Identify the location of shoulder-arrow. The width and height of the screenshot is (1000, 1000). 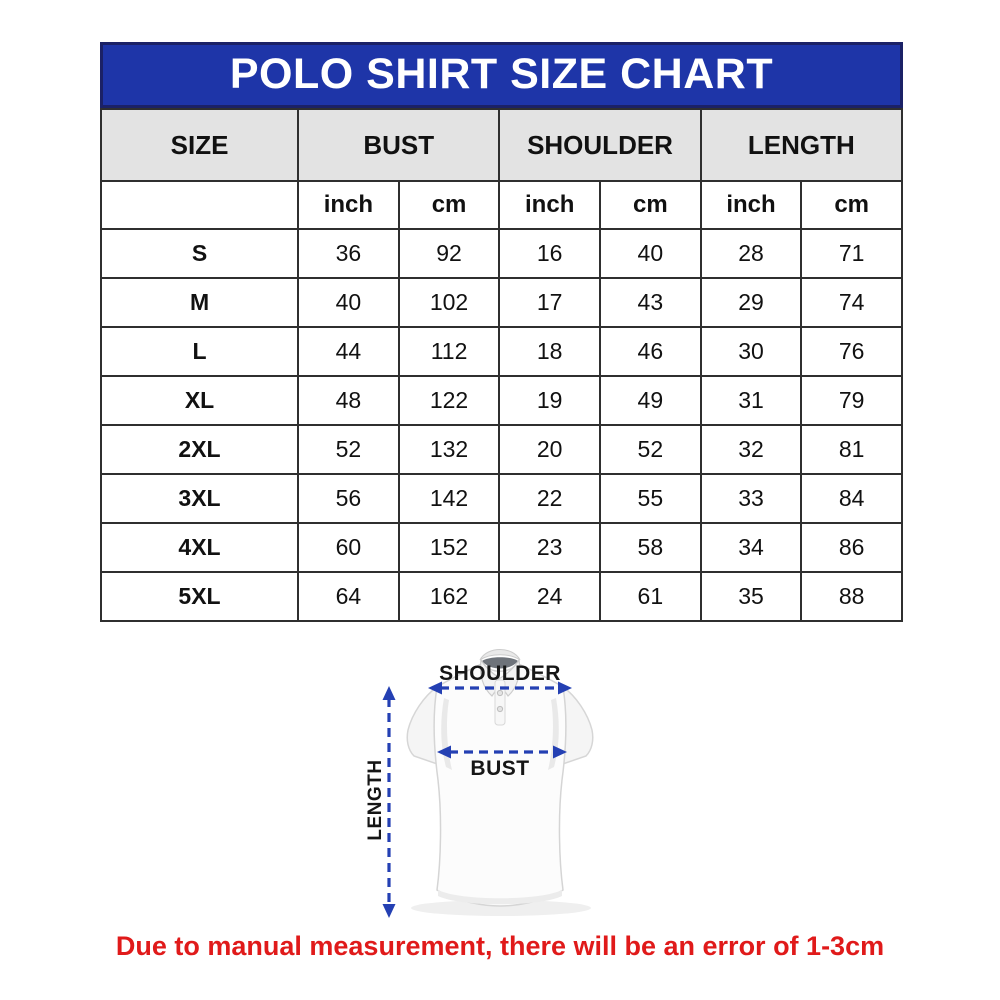
(500, 688).